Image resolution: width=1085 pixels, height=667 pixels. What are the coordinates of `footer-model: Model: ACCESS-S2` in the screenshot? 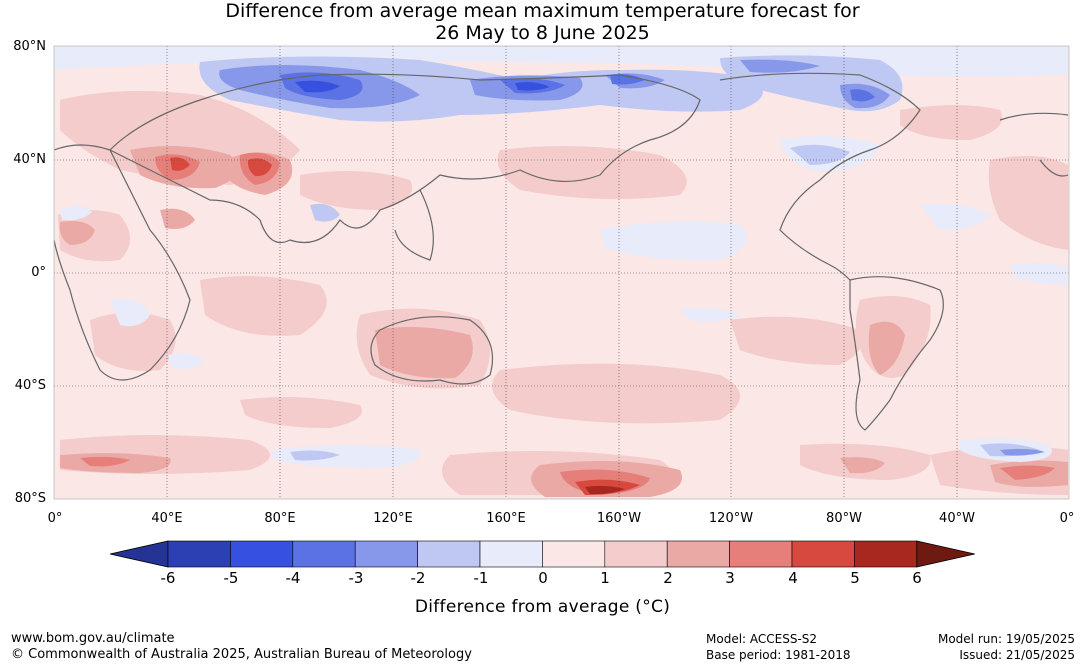 It's located at (762, 639).